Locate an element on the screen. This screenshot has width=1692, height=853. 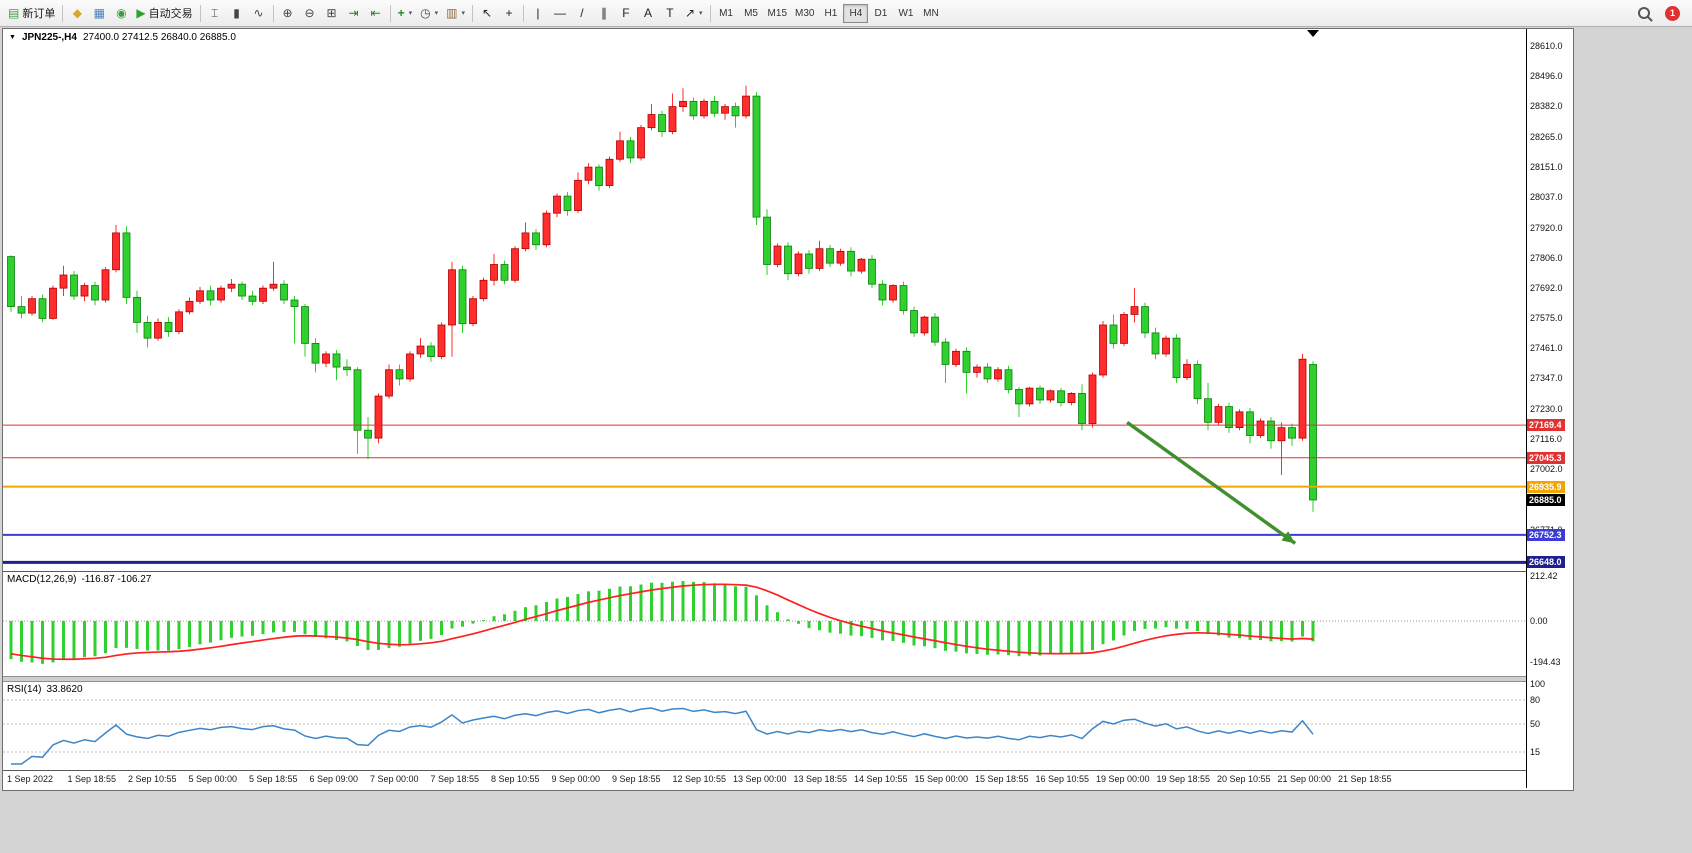
rsi-panel: RSI(14) 33.8620 is located at coordinates (764, 726).